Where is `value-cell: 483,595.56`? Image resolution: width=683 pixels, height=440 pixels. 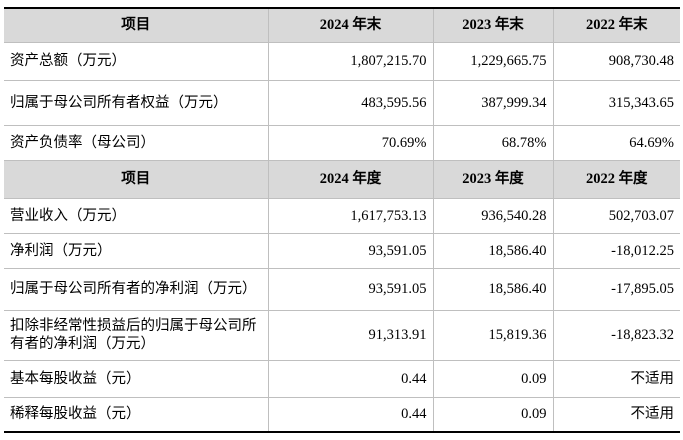 value-cell: 483,595.56 is located at coordinates (350, 102).